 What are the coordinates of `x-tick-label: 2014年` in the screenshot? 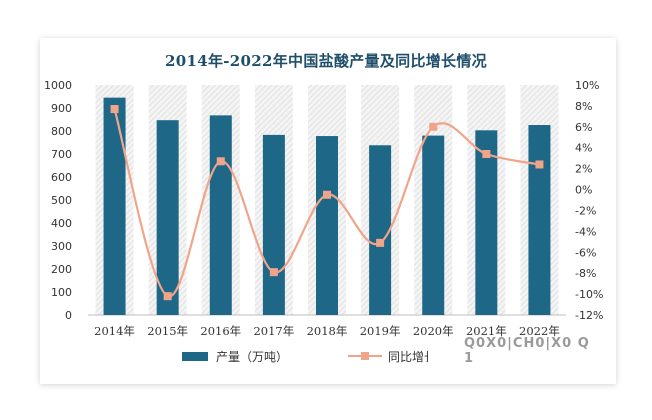 It's located at (114, 331).